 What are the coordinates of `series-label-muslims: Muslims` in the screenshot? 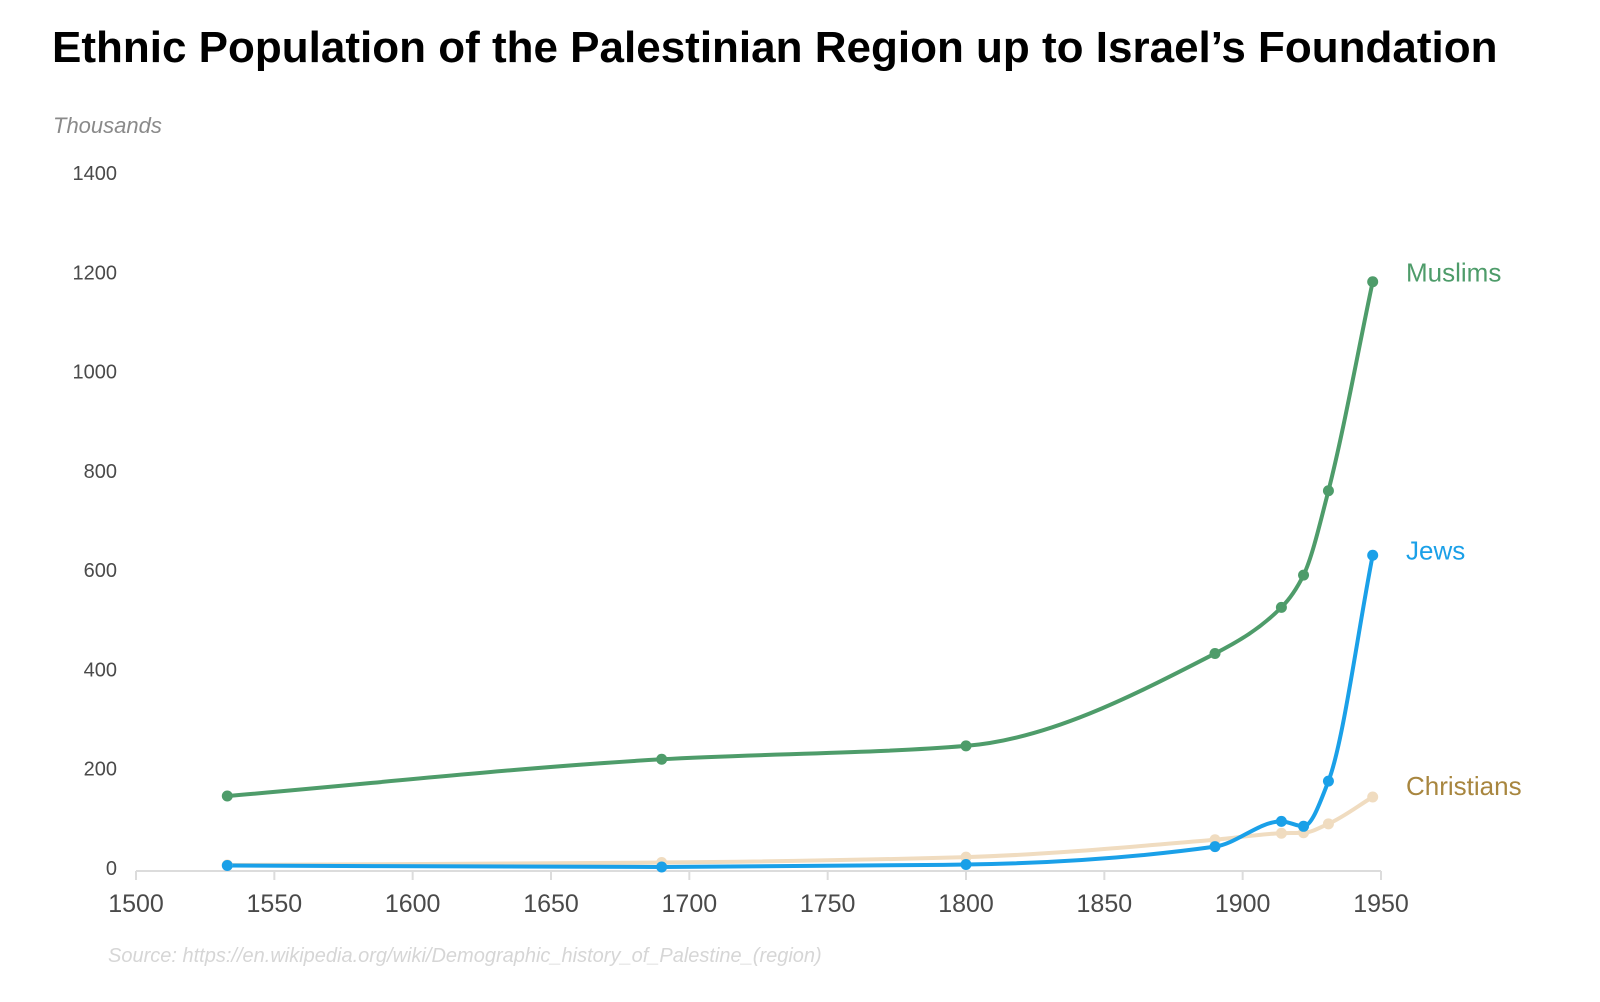 It's located at (1453, 273).